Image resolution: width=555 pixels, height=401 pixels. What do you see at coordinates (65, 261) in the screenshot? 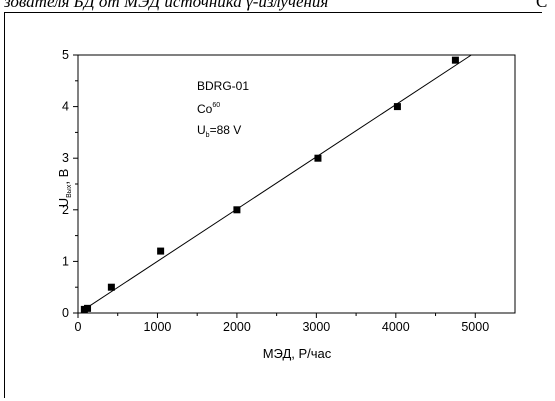
I see `y-tick-label-1: 1` at bounding box center [65, 261].